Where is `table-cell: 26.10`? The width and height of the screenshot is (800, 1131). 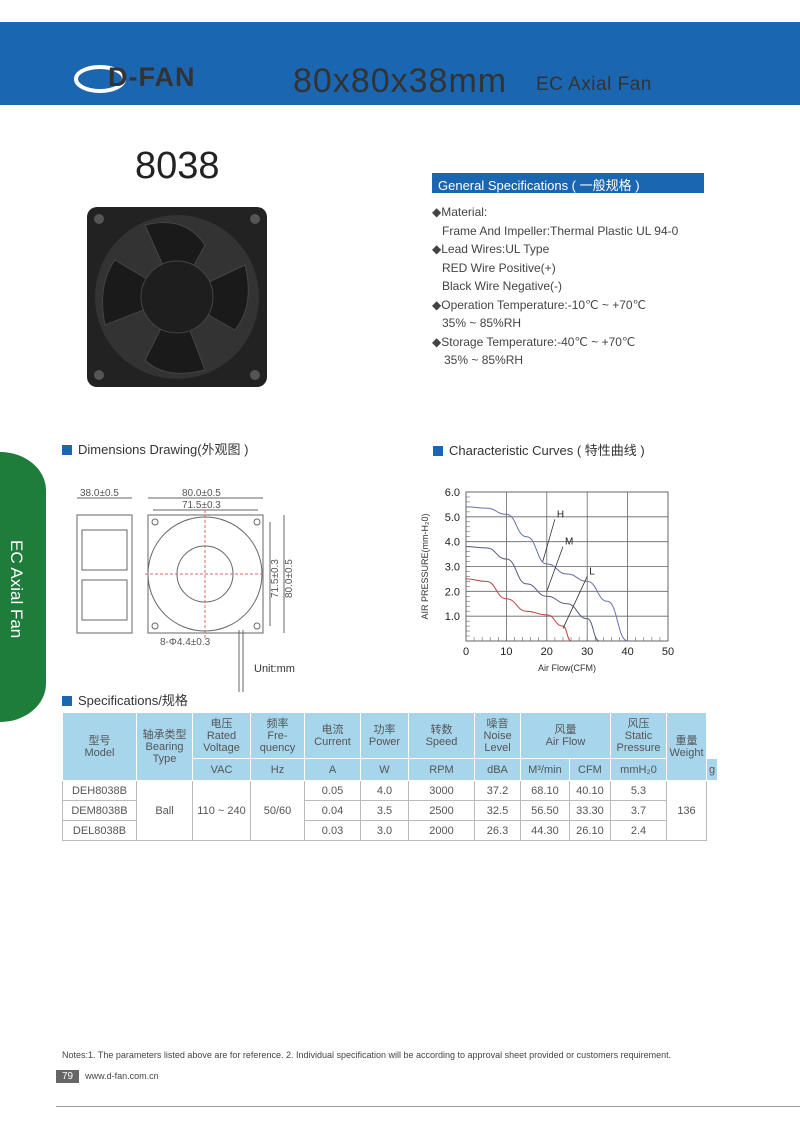 table-cell: 26.10 is located at coordinates (590, 830).